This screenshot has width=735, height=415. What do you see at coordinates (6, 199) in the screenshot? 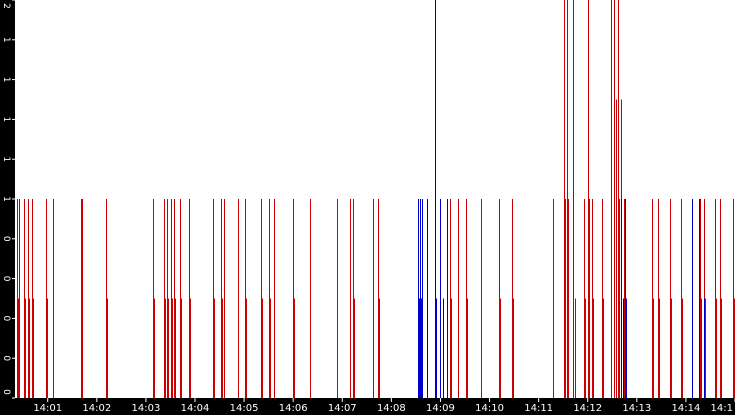
I see `y-tick-label-5: 1` at bounding box center [6, 199].